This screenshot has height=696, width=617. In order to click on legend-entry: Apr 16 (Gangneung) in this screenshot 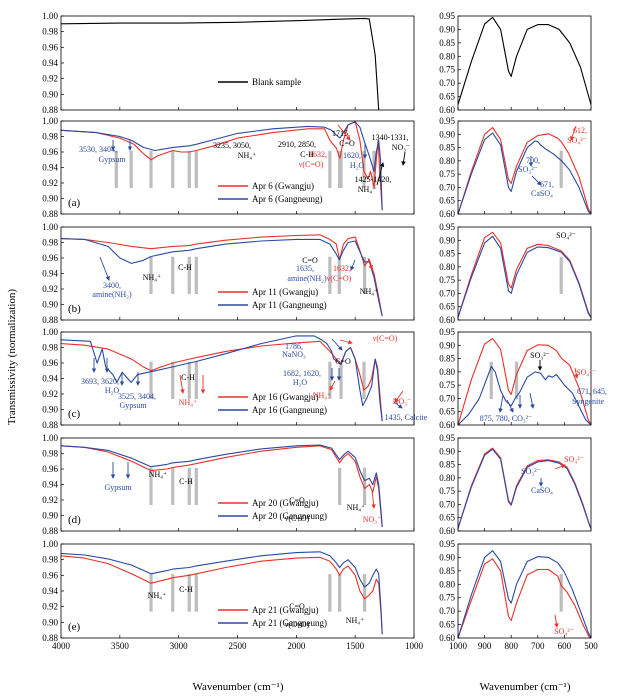, I will do `click(289, 410)`.